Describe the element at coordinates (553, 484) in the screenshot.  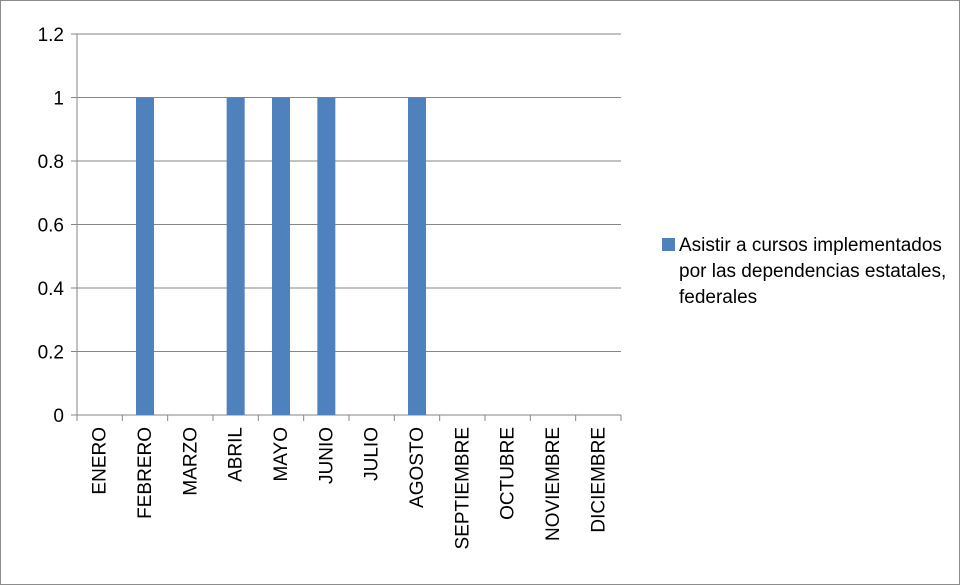
I see `x-tick-label: NOVIEMBRE` at that location.